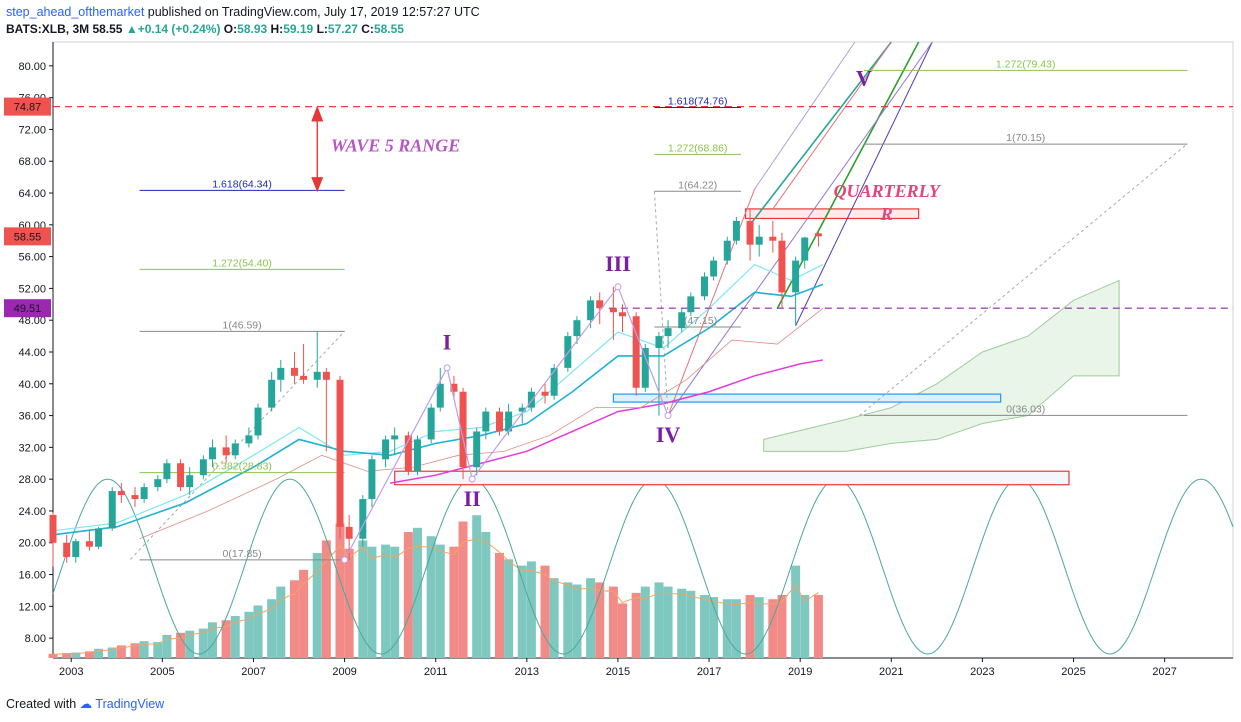 The width and height of the screenshot is (1241, 722). Describe the element at coordinates (891, 672) in the screenshot. I see `x-tick-label-9: 2021` at that location.